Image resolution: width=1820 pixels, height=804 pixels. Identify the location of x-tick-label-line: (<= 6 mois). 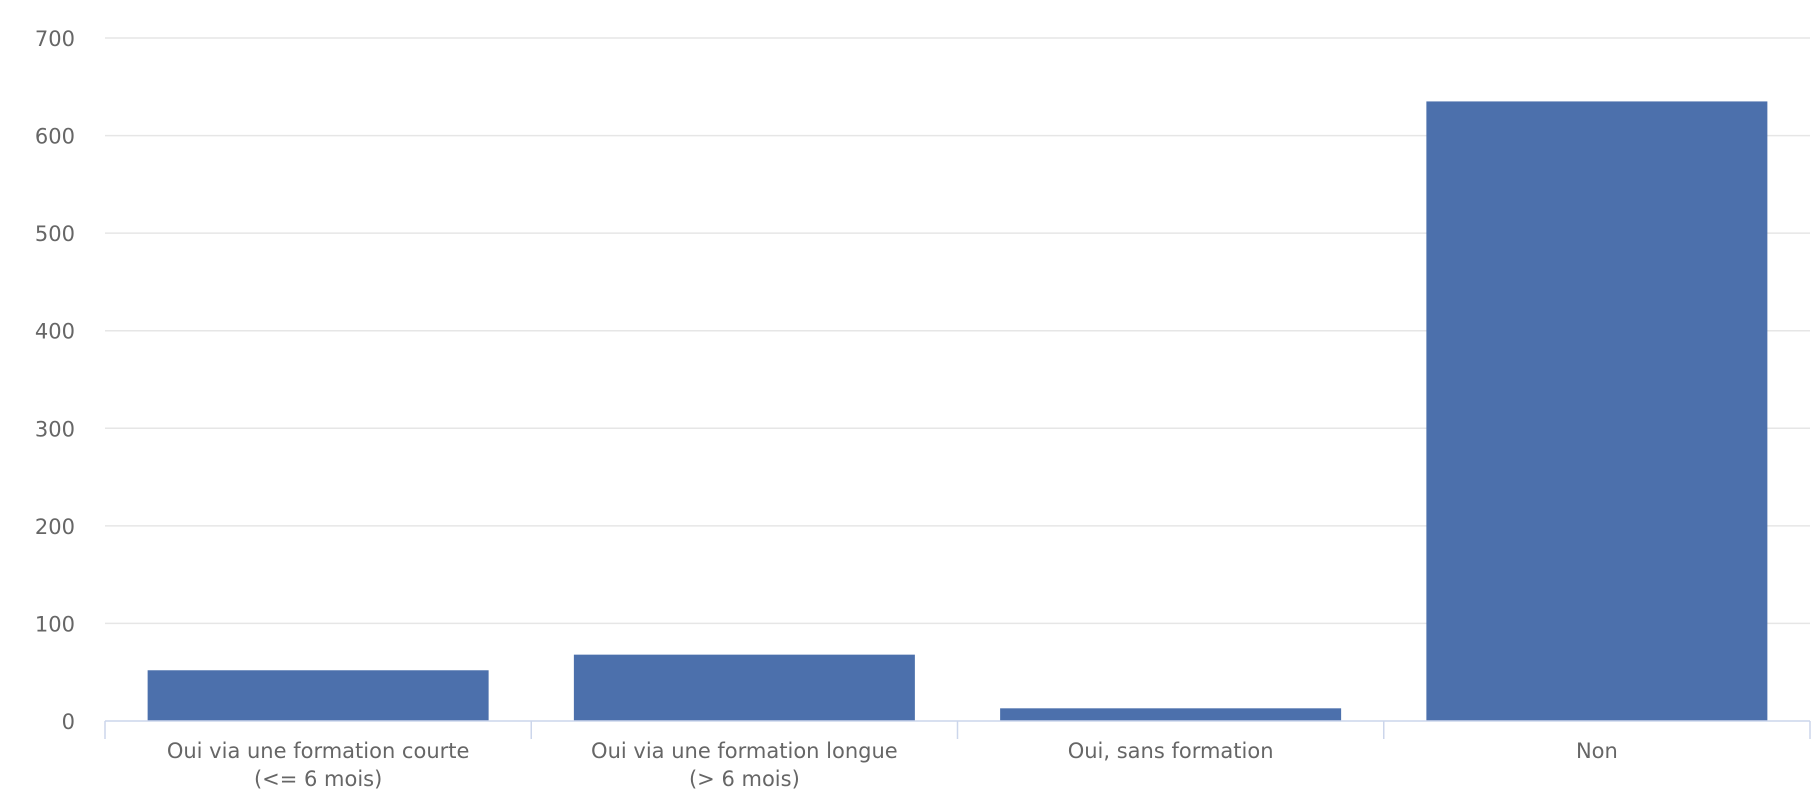
(318, 779).